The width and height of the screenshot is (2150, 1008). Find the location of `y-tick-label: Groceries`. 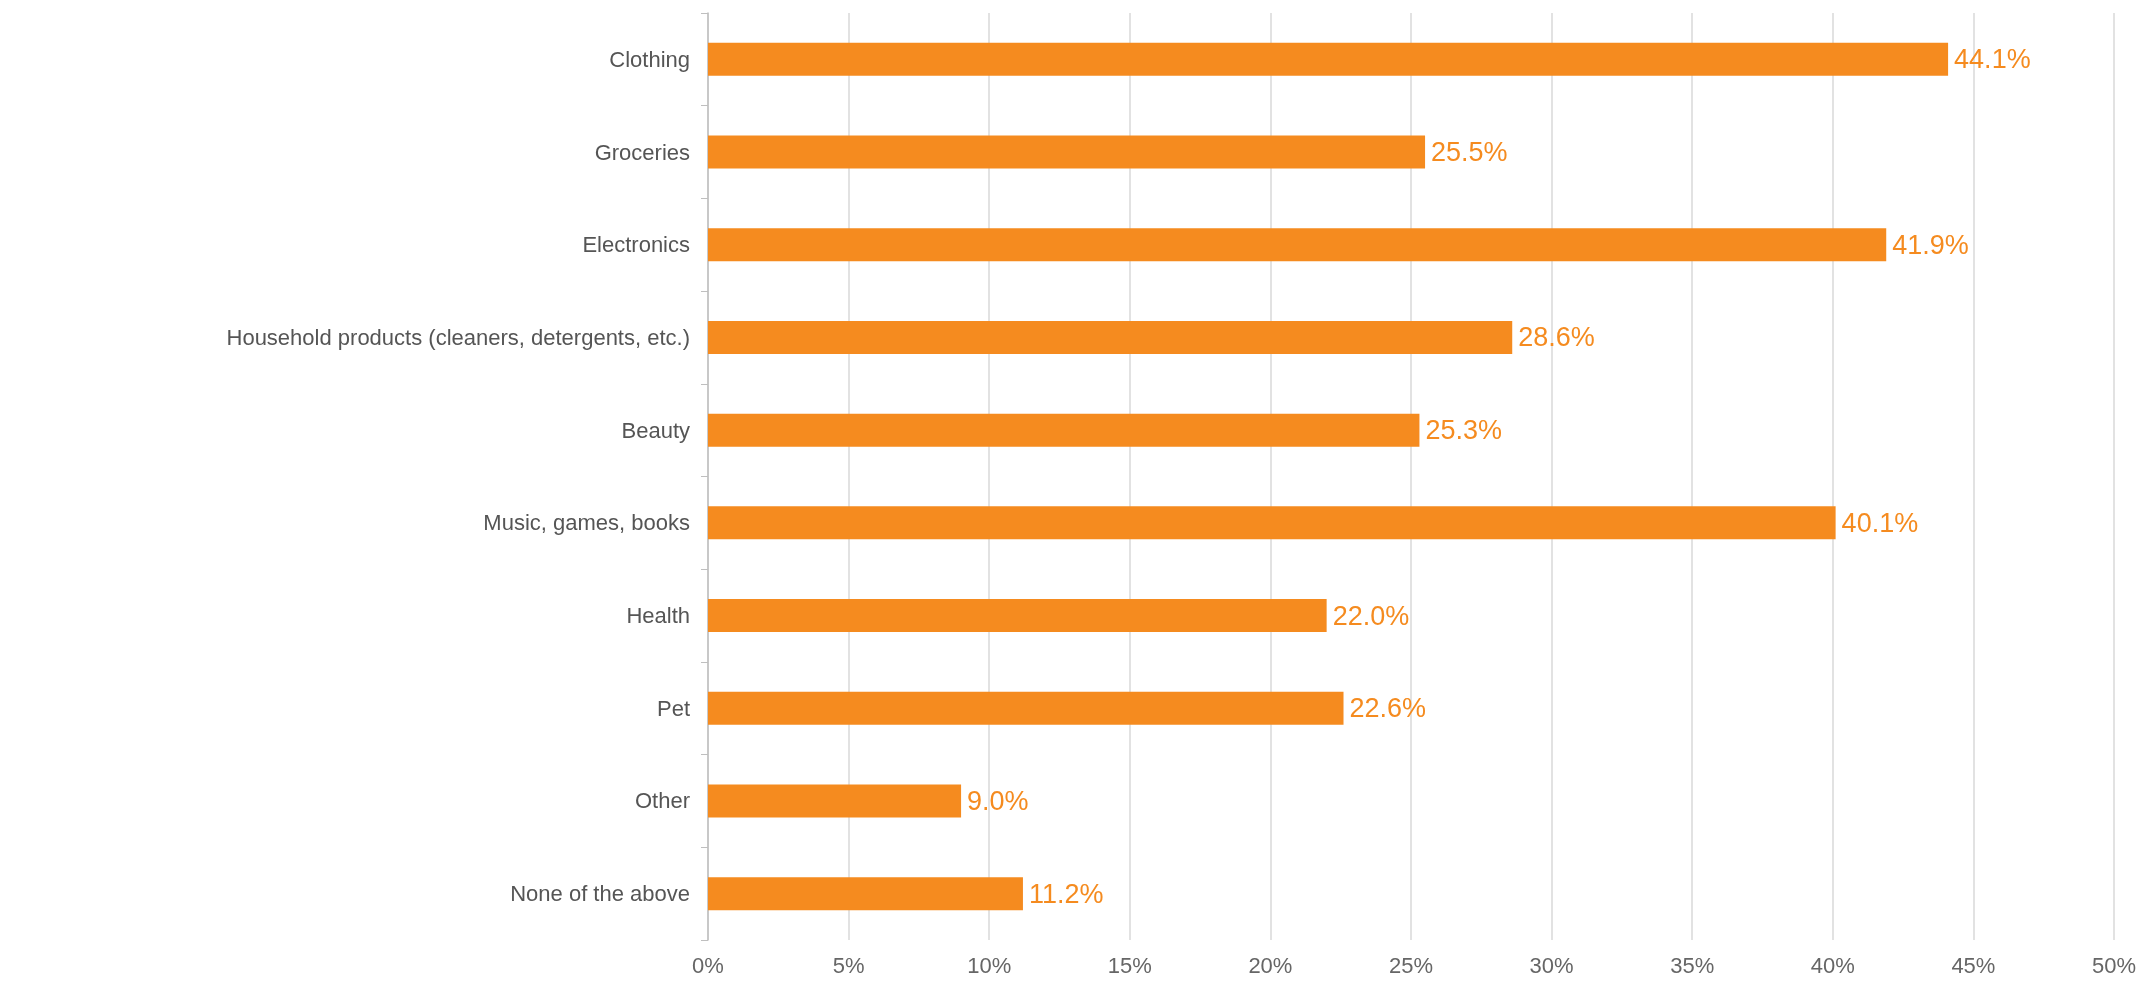

y-tick-label: Groceries is located at coordinates (642, 152).